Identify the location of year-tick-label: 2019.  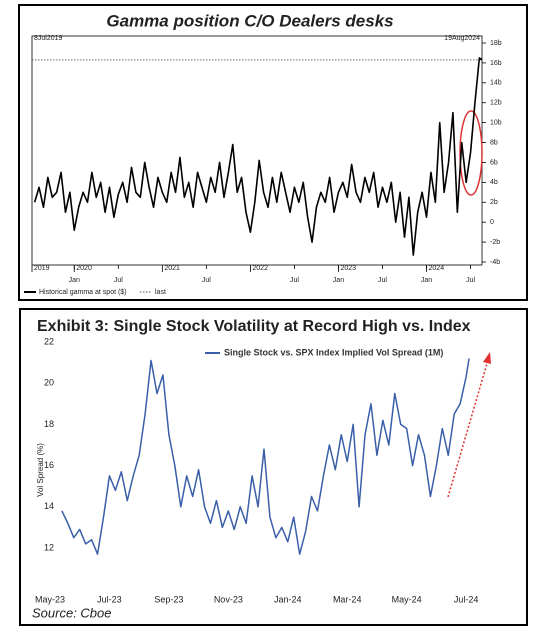
(42, 268).